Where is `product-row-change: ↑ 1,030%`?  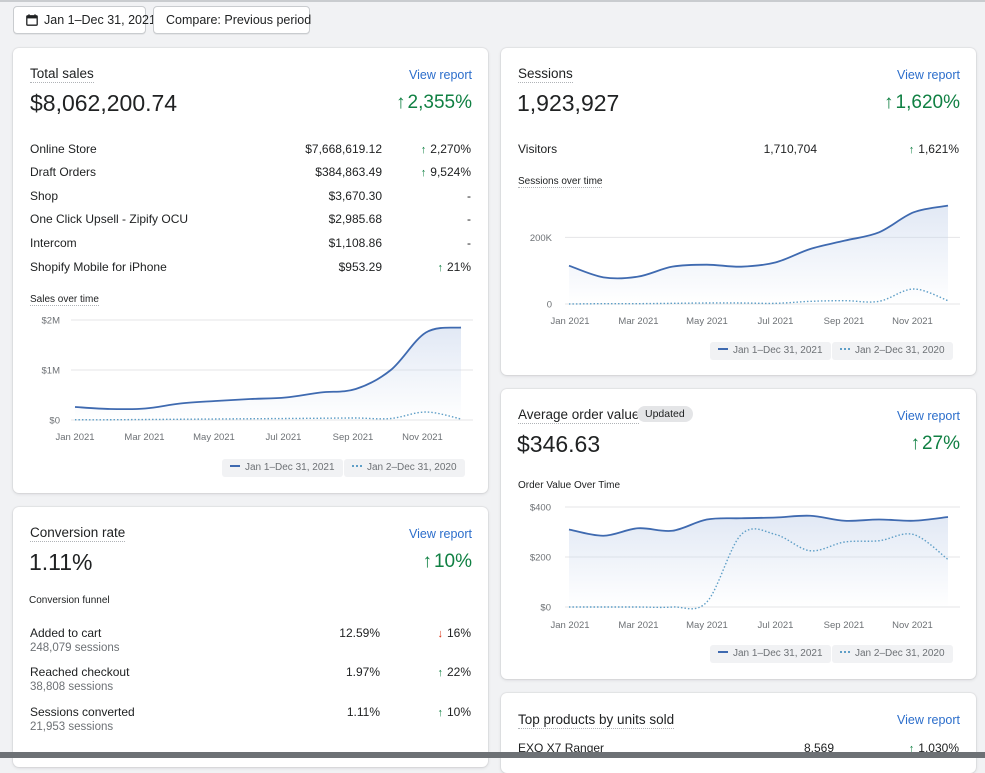 product-row-change: ↑ 1,030% is located at coordinates (934, 748).